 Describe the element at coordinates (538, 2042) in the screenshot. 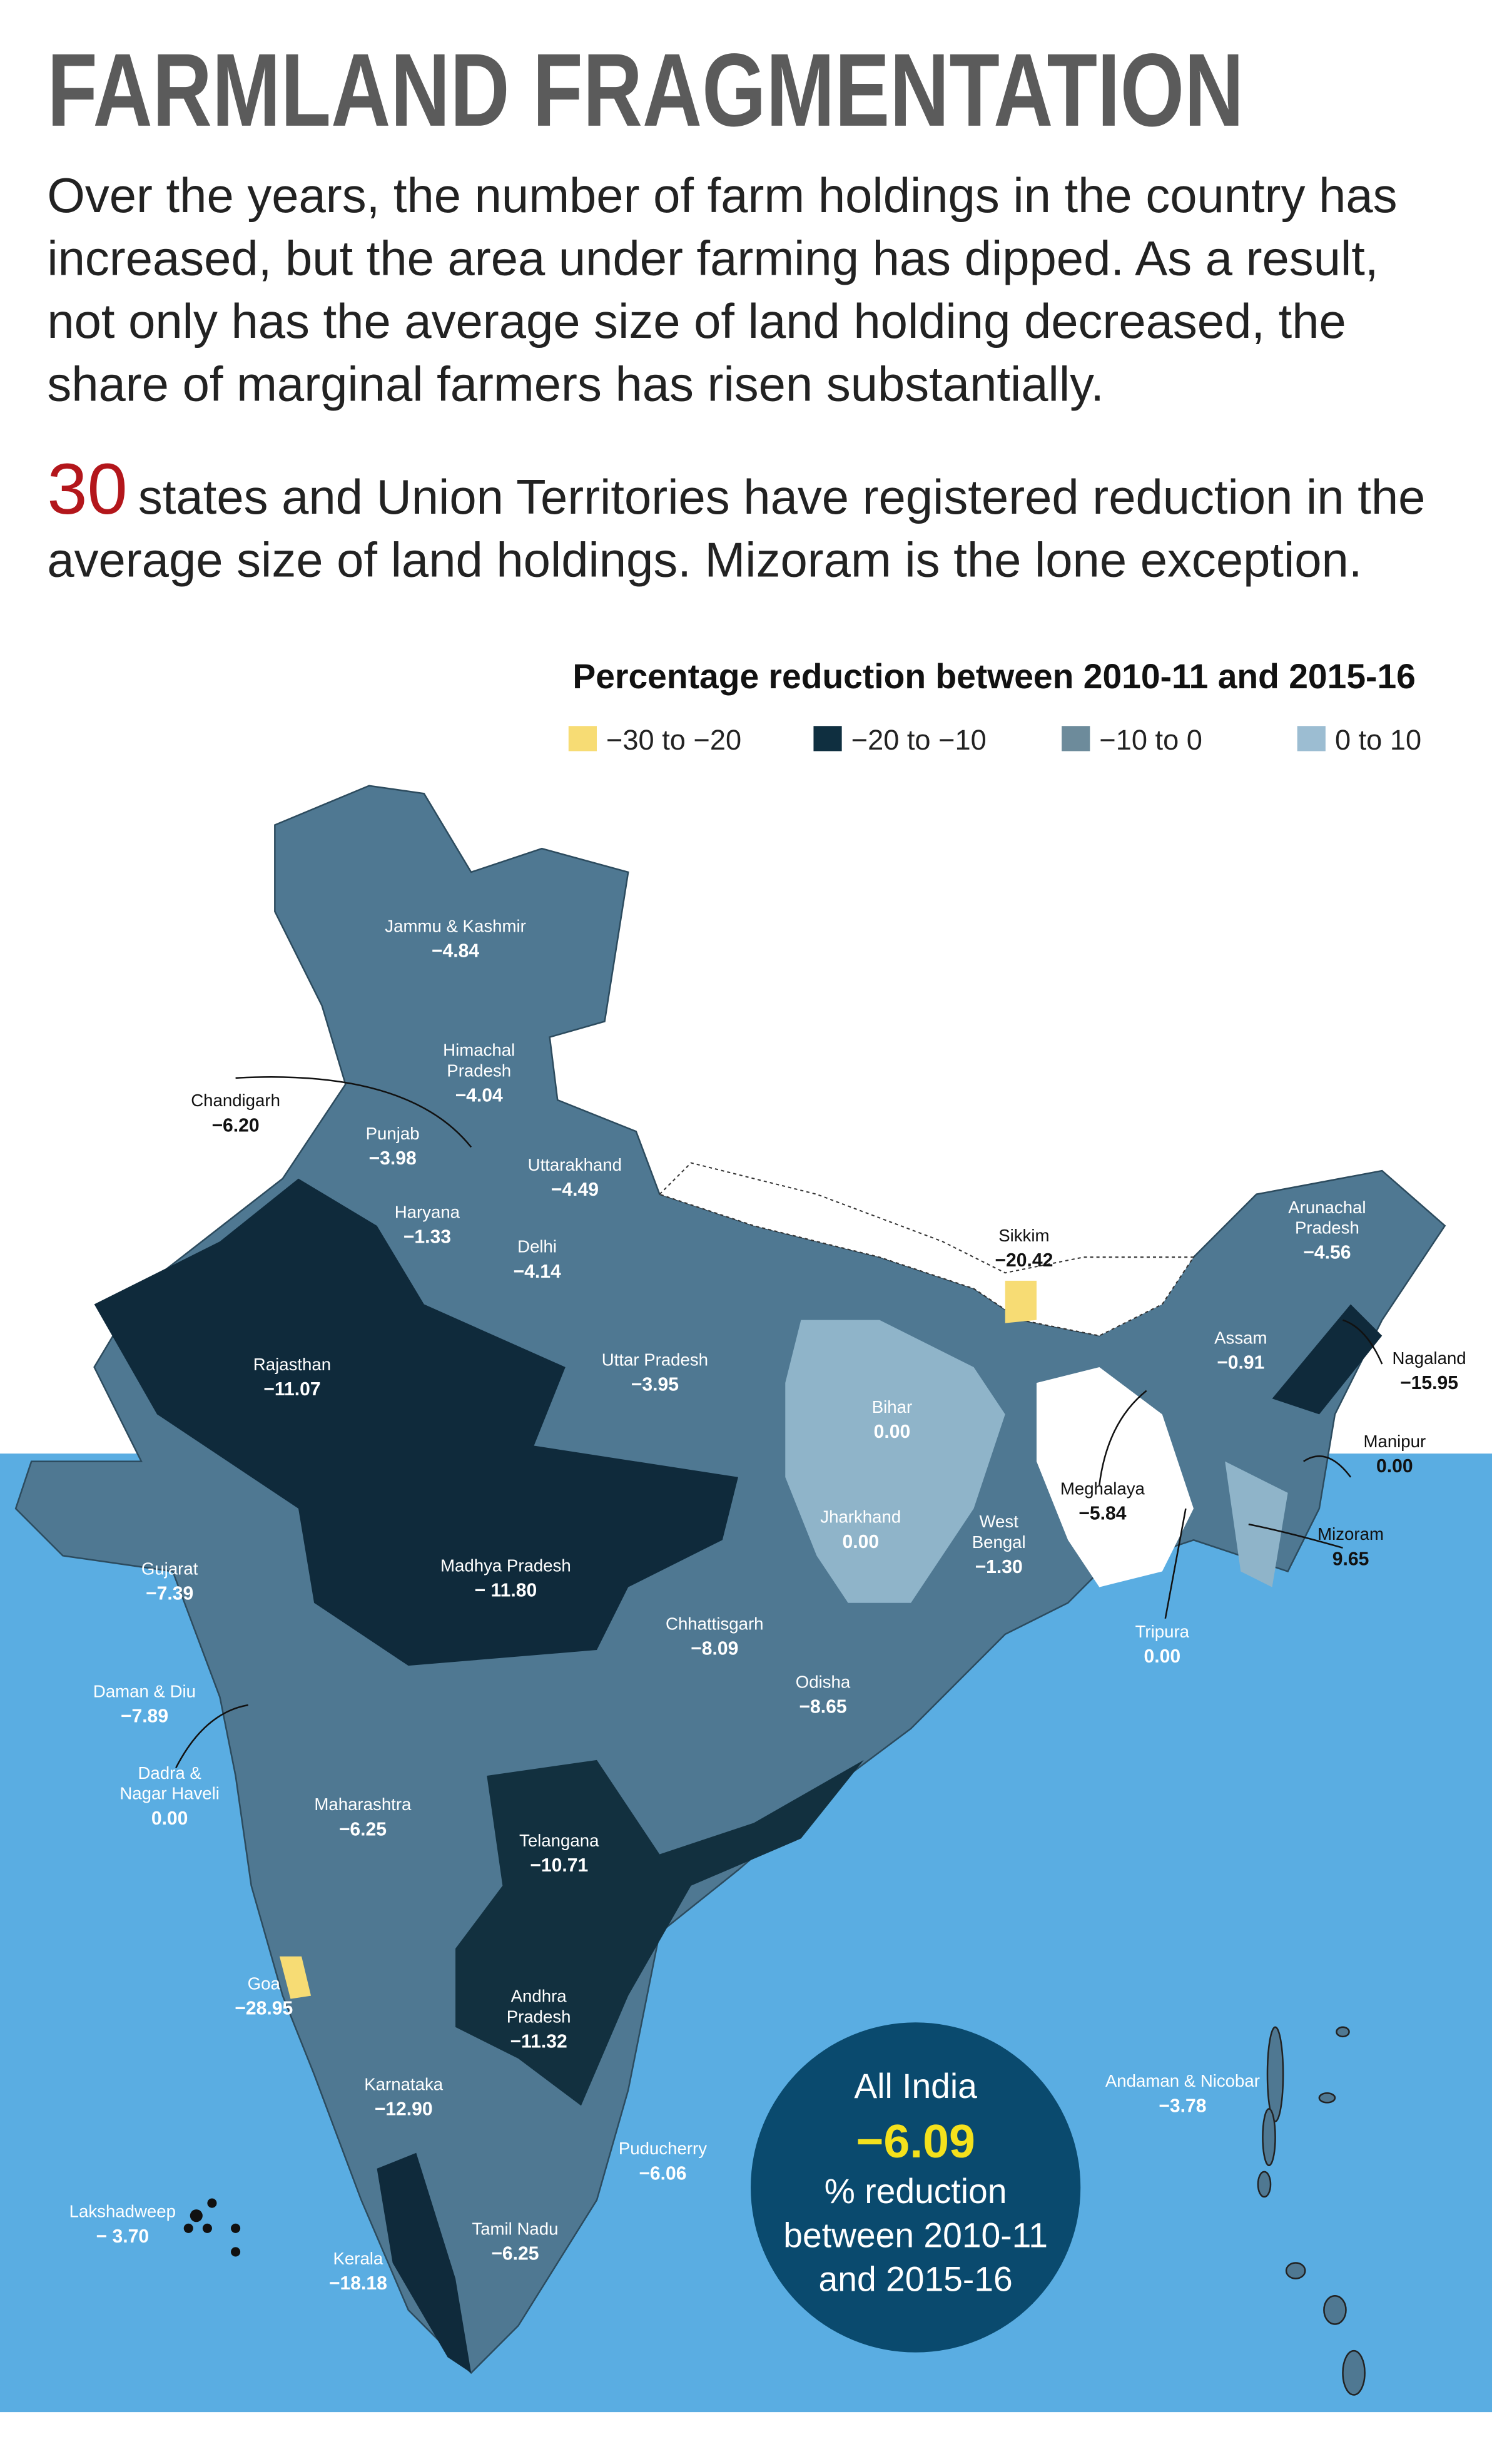

I see `state-value: −11.32` at that location.